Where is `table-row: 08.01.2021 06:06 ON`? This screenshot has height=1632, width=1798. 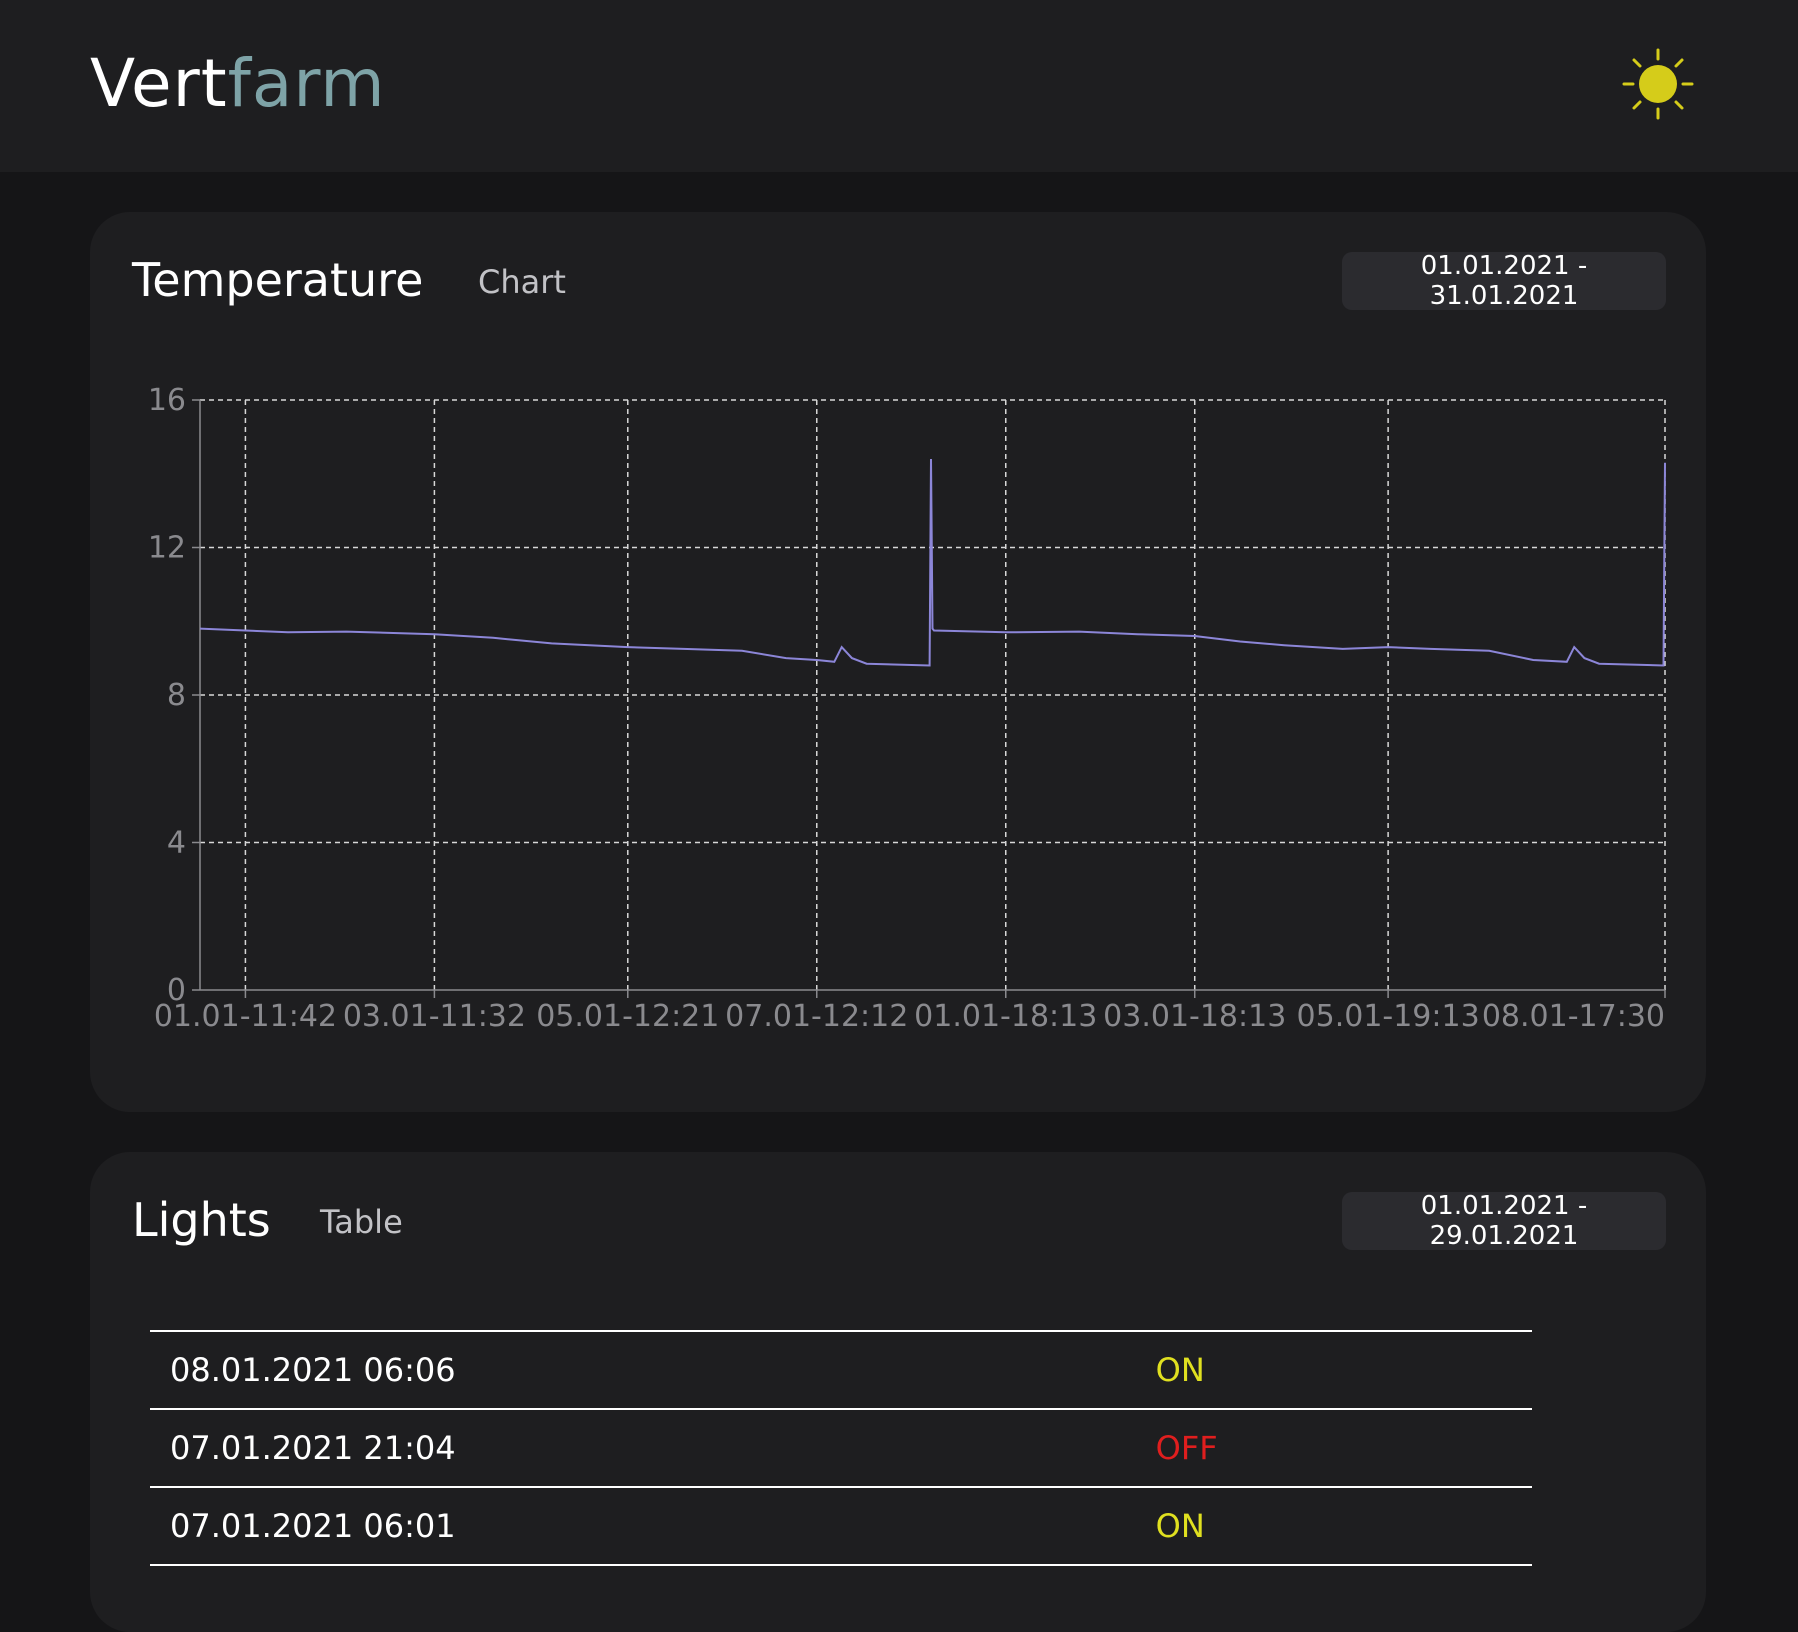 table-row: 08.01.2021 06:06 ON is located at coordinates (841, 1370).